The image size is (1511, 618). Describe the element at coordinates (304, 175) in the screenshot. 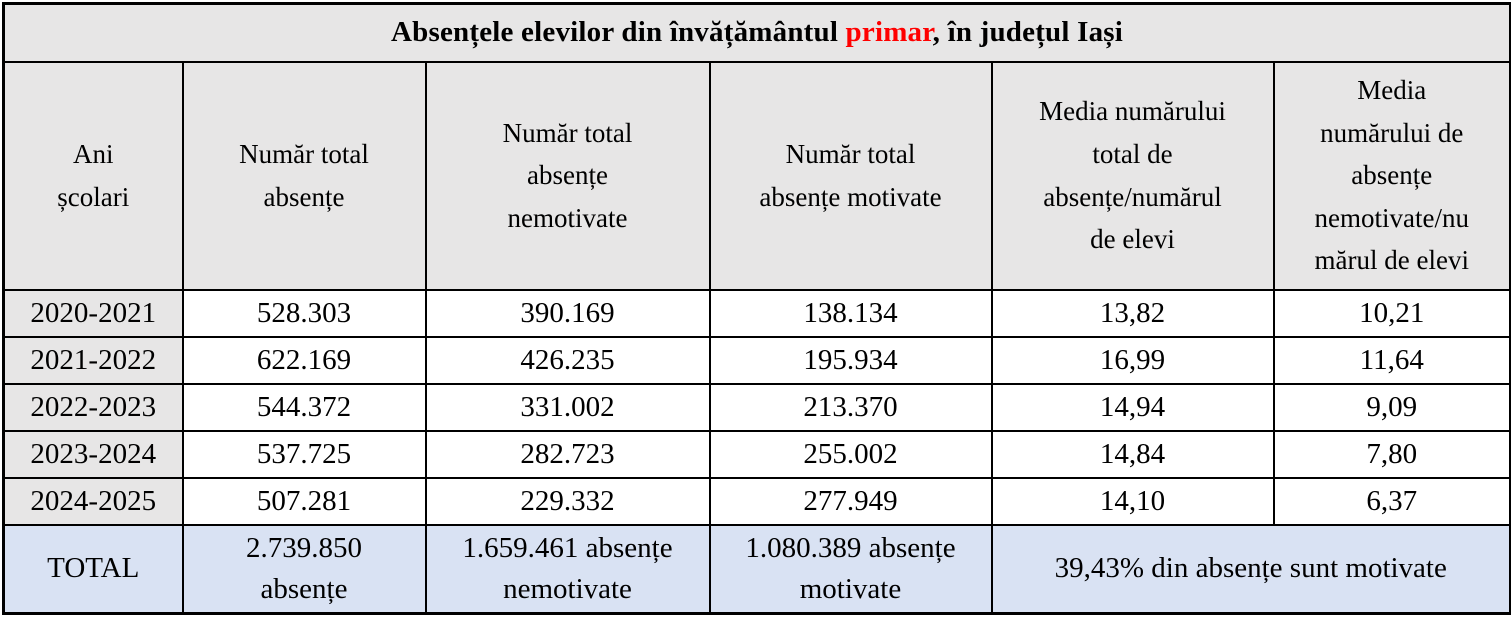

I see `header-total-absences: Număr total absențe` at that location.